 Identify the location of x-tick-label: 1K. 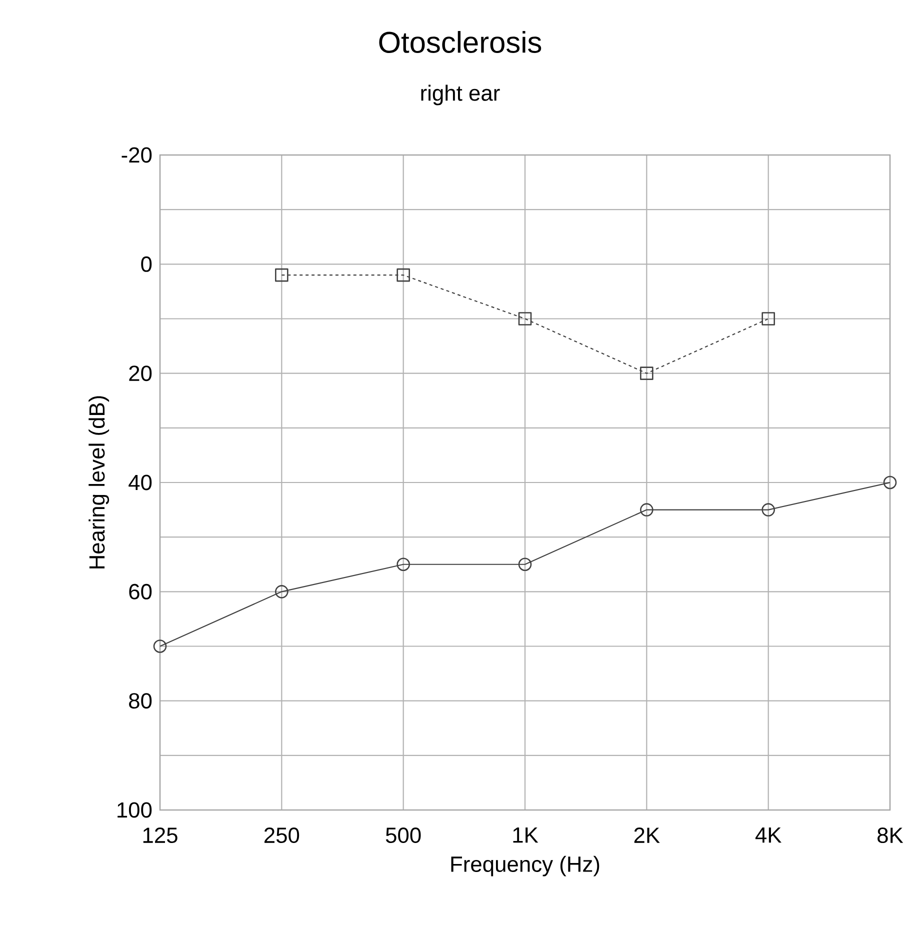
(525, 835).